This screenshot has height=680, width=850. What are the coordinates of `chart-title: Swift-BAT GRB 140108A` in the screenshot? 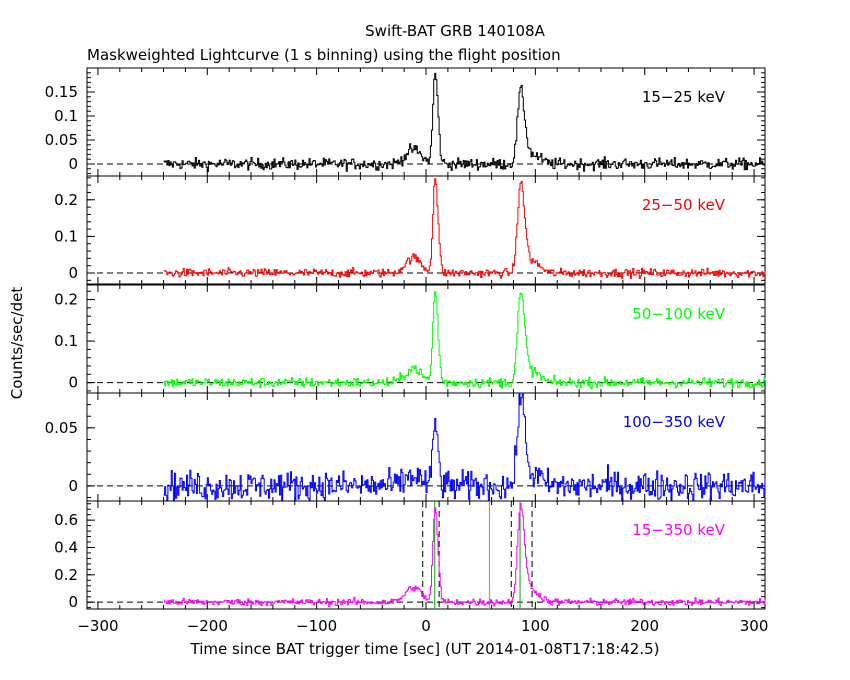 It's located at (455, 31).